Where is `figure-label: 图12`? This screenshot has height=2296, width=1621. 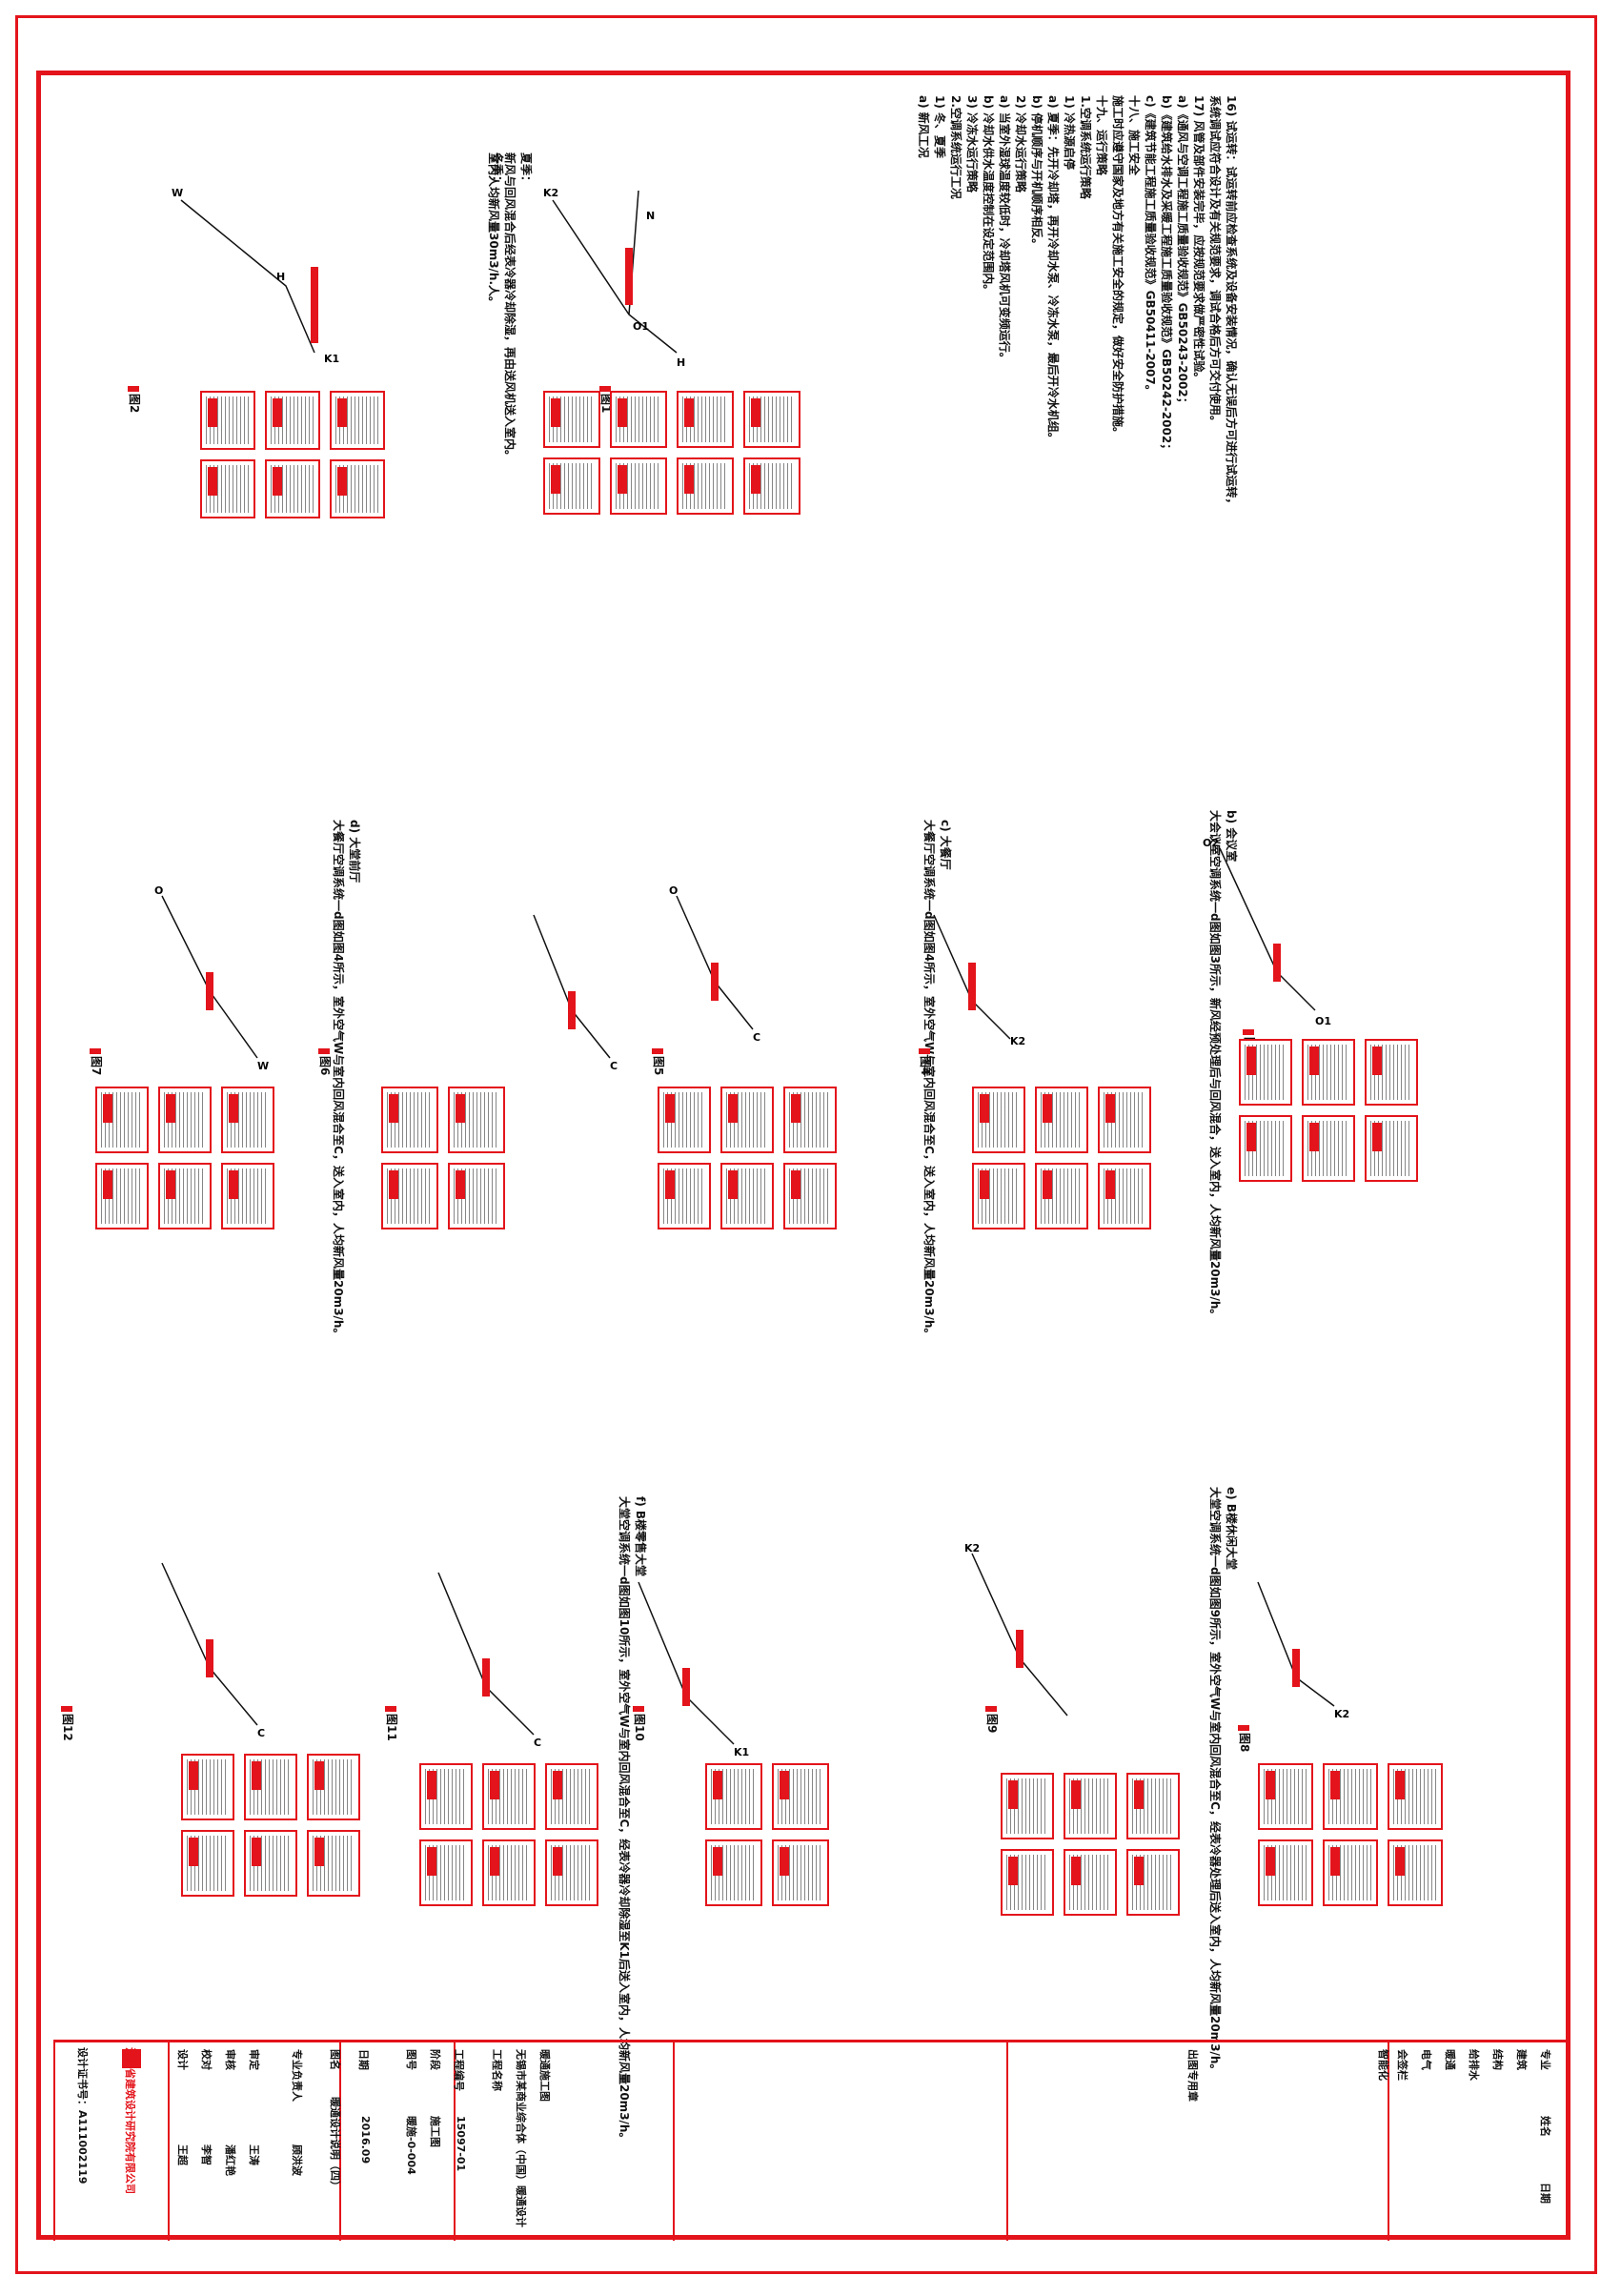 figure-label: 图12 is located at coordinates (68, 1723).